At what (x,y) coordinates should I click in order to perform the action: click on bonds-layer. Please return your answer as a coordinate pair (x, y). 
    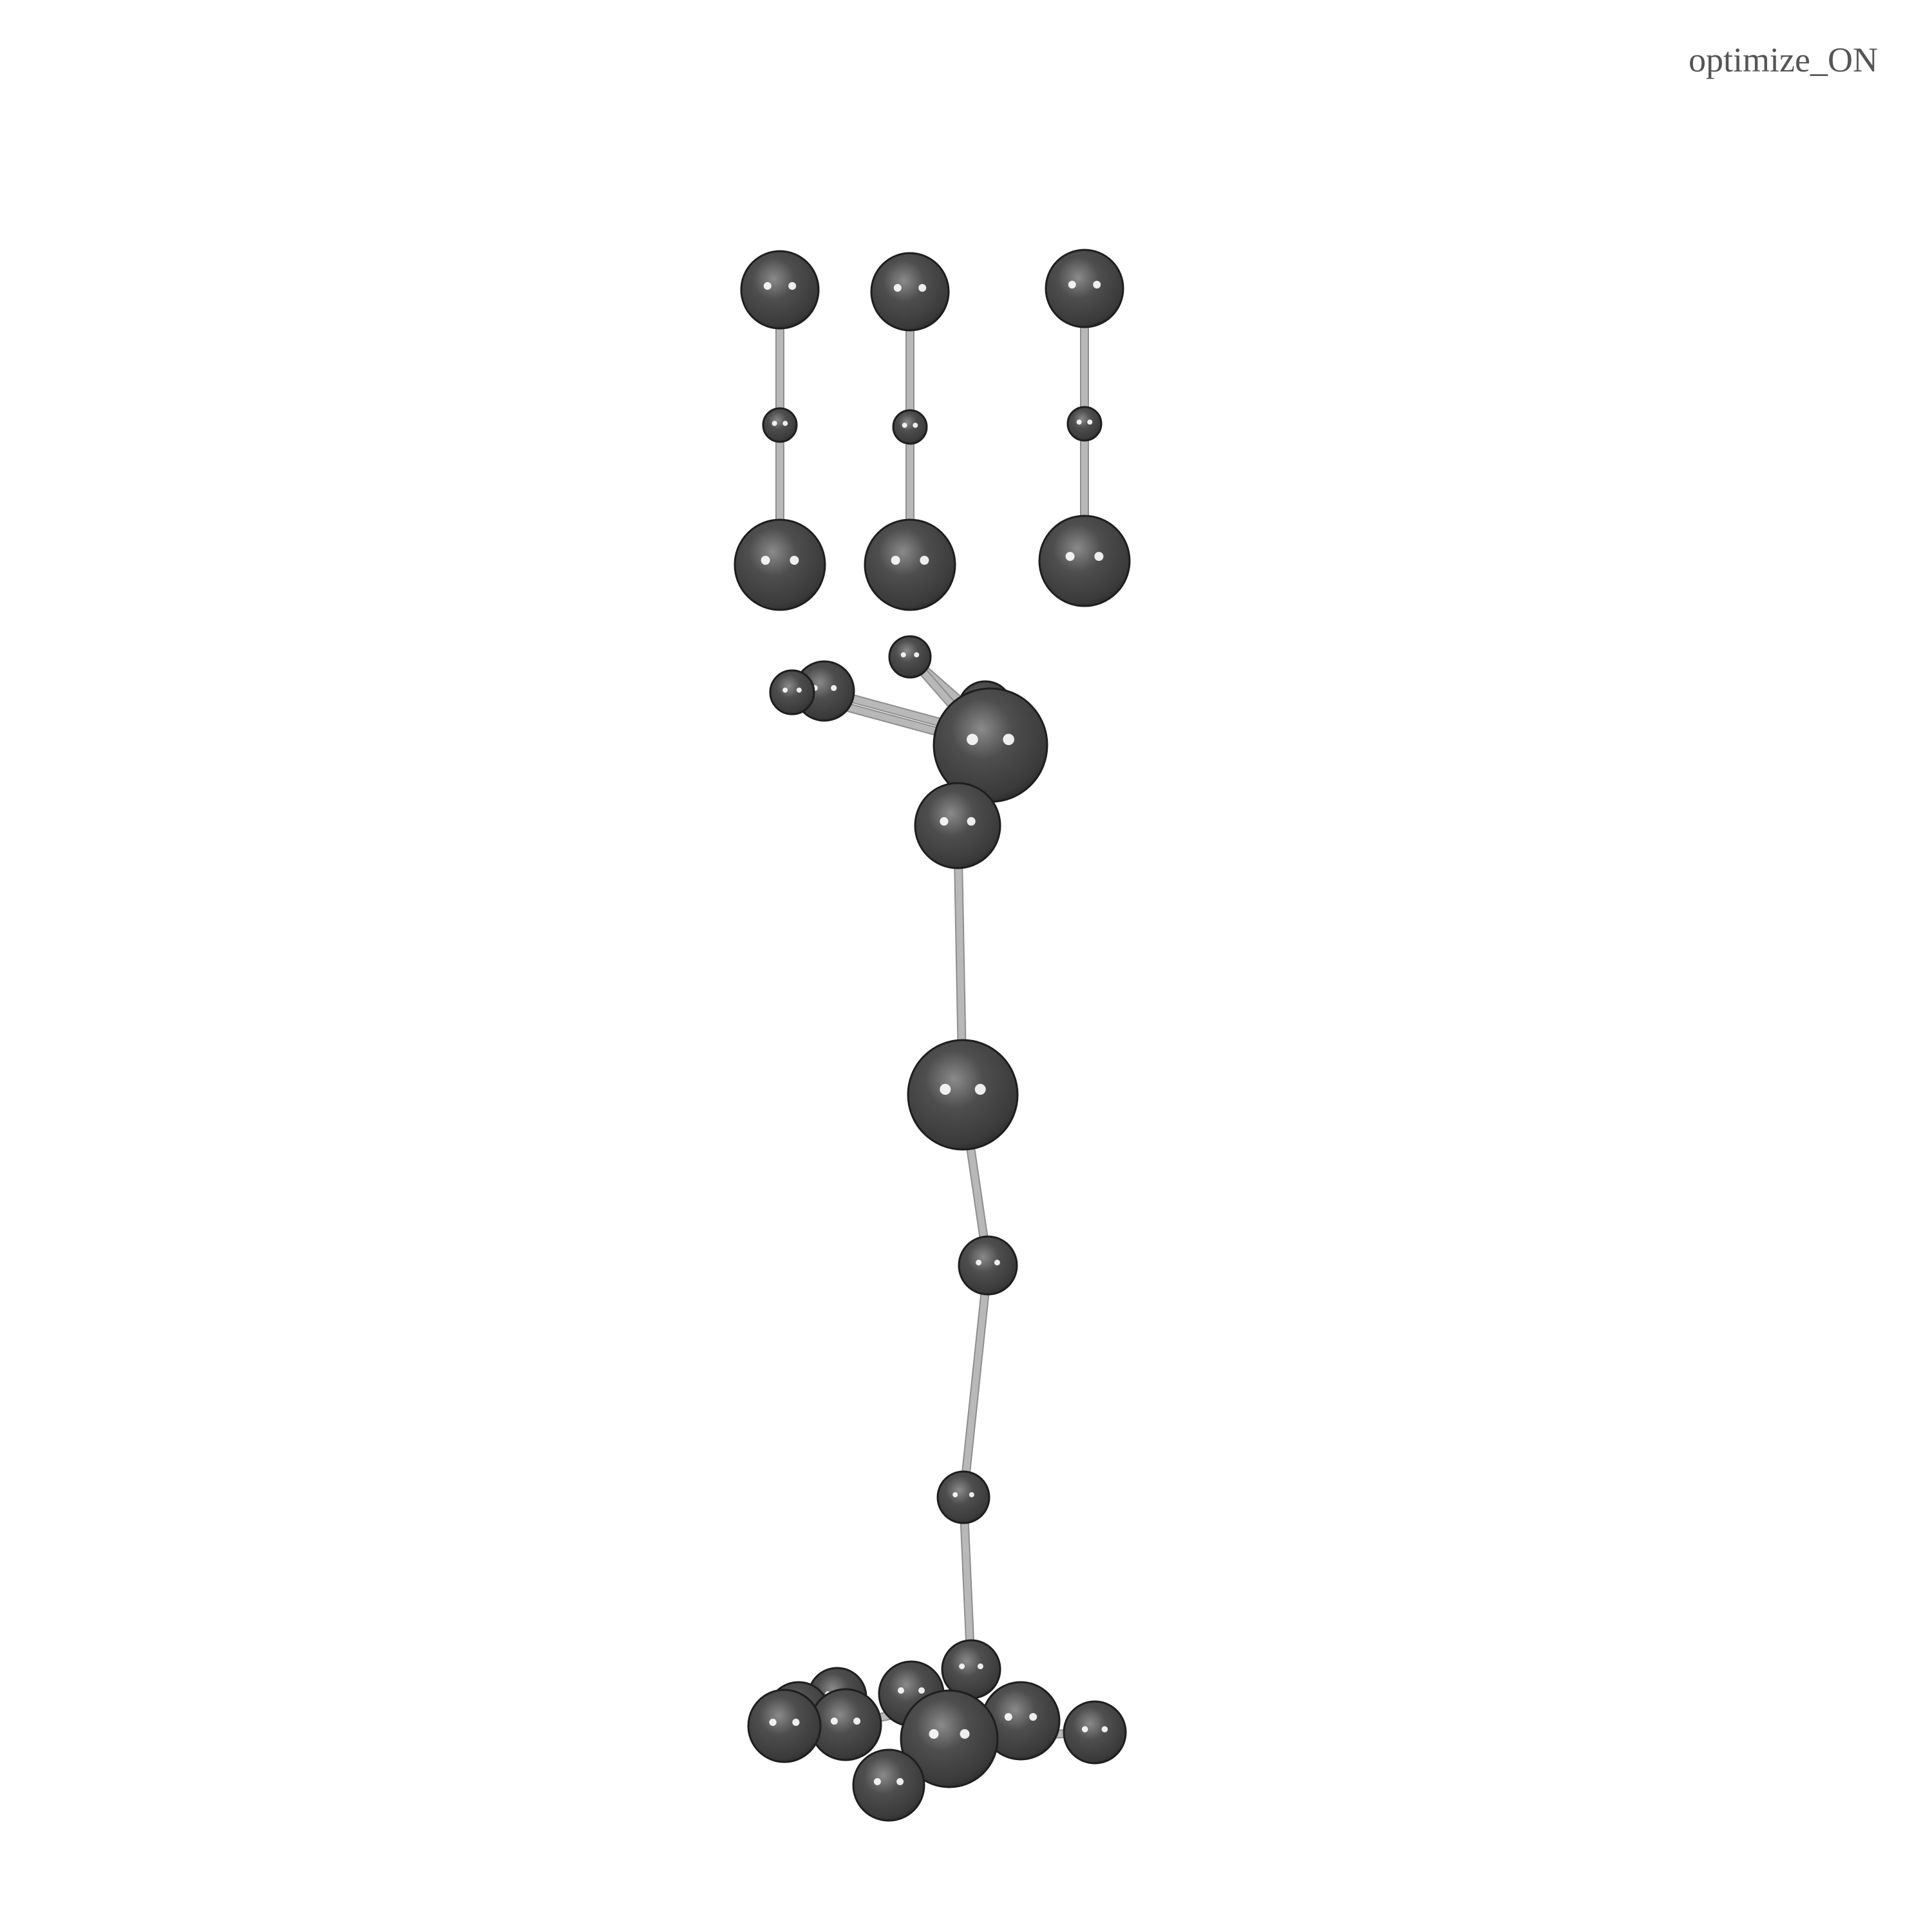
    Looking at the image, I should click on (936, 1039).